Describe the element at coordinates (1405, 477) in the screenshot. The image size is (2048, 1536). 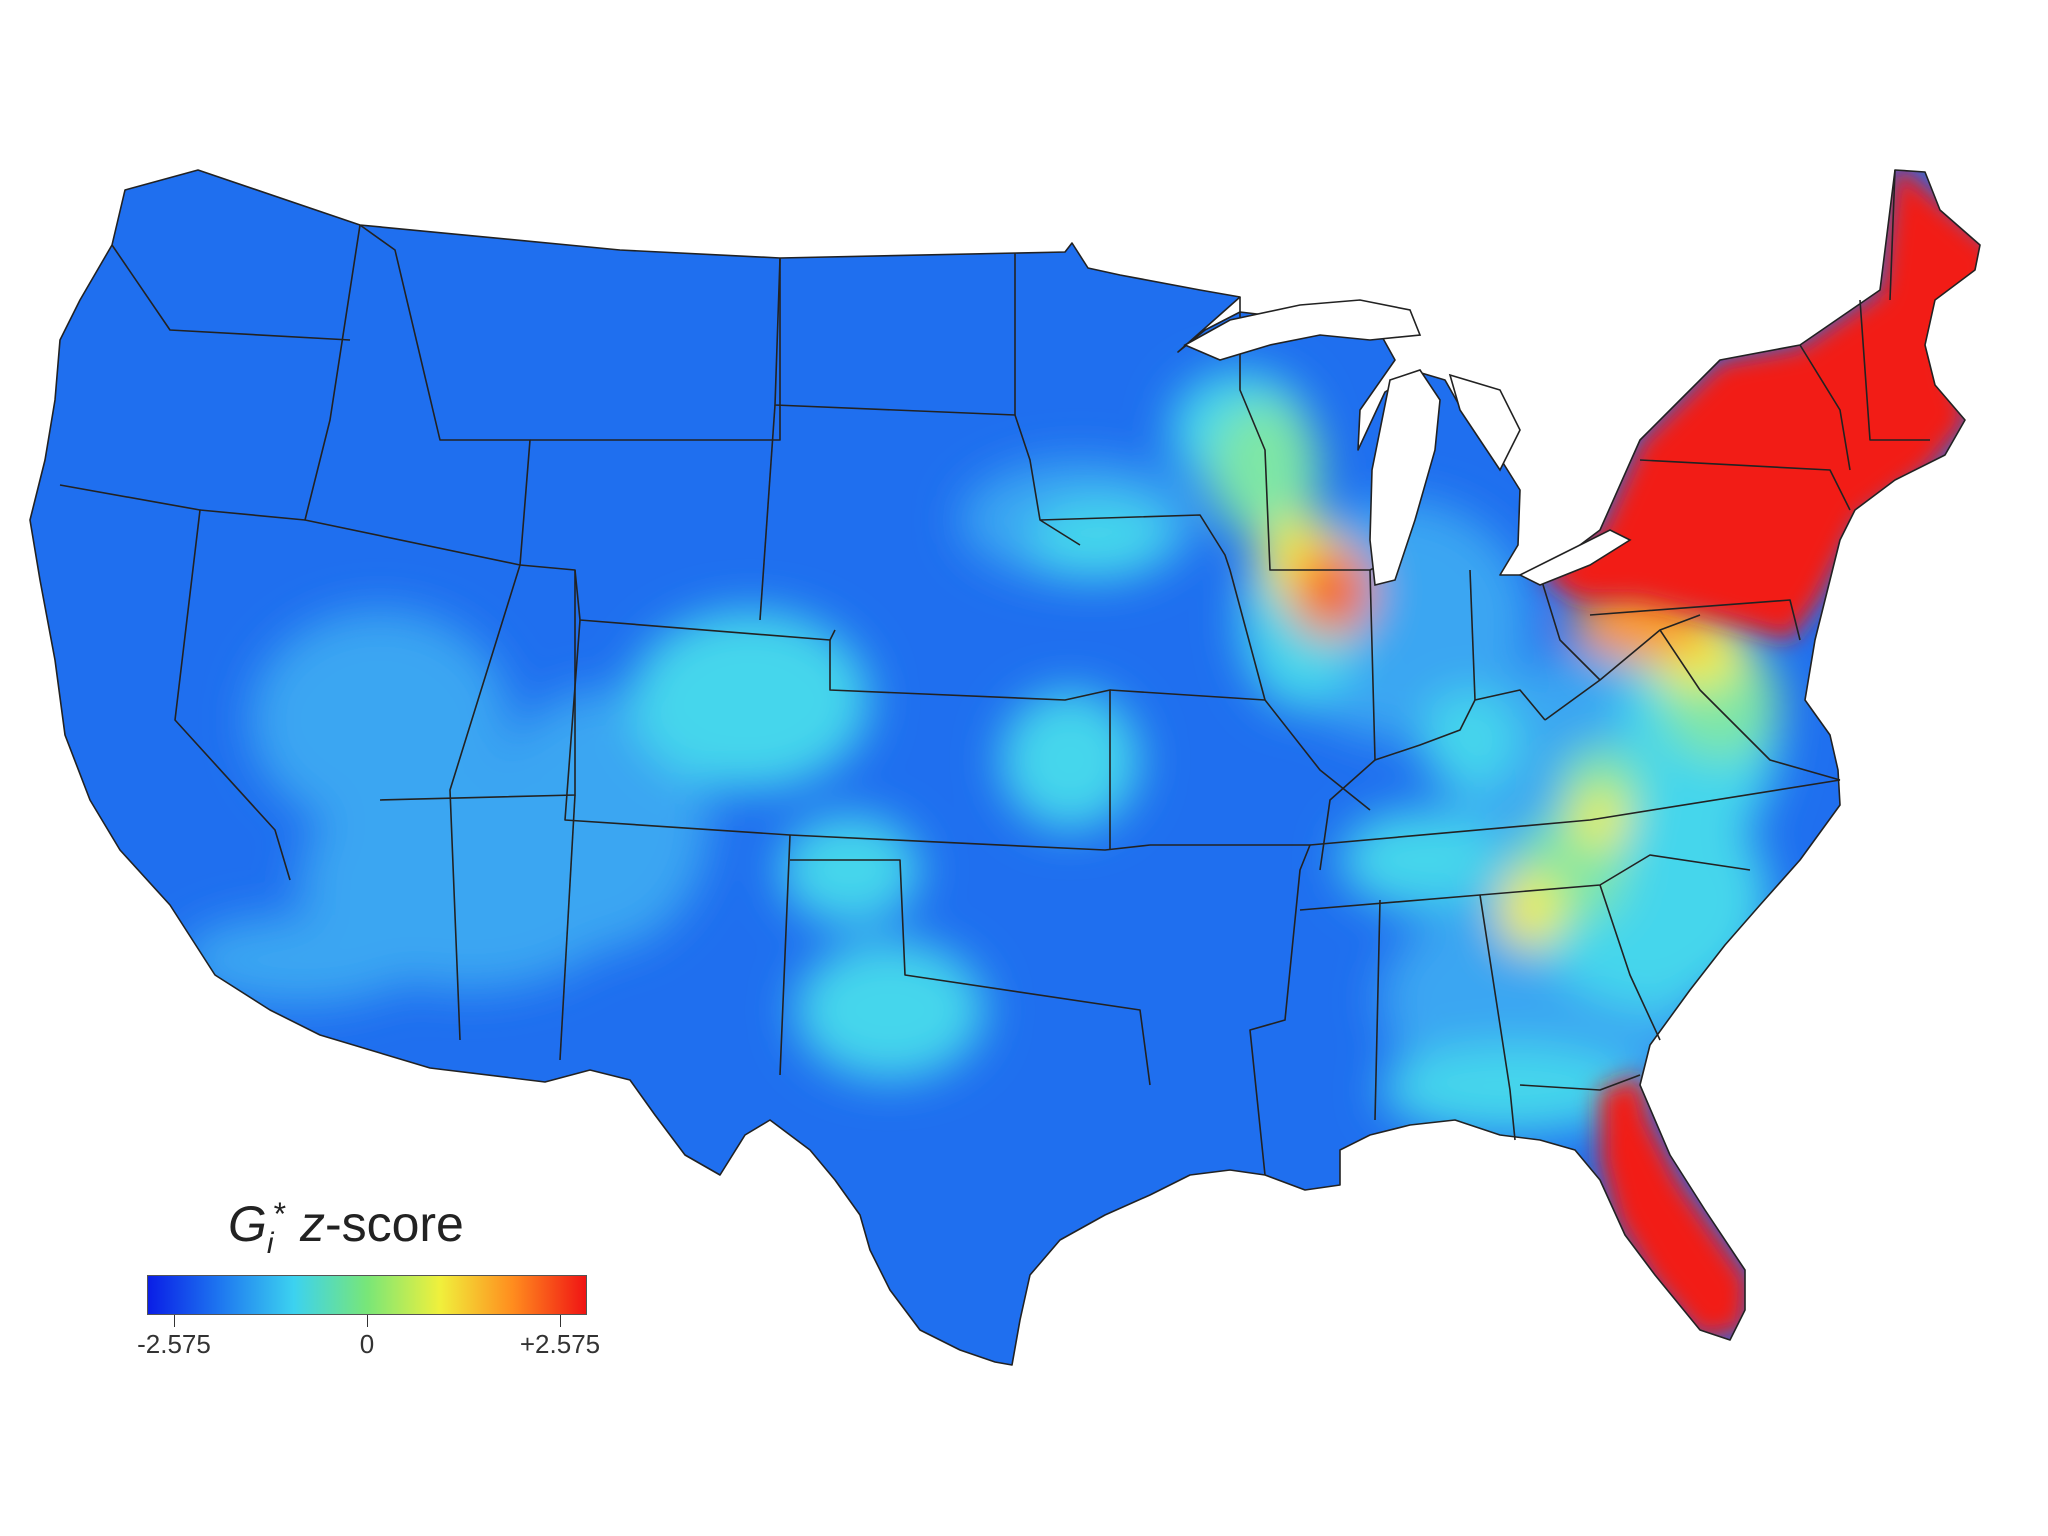
I see `lake-michigan` at that location.